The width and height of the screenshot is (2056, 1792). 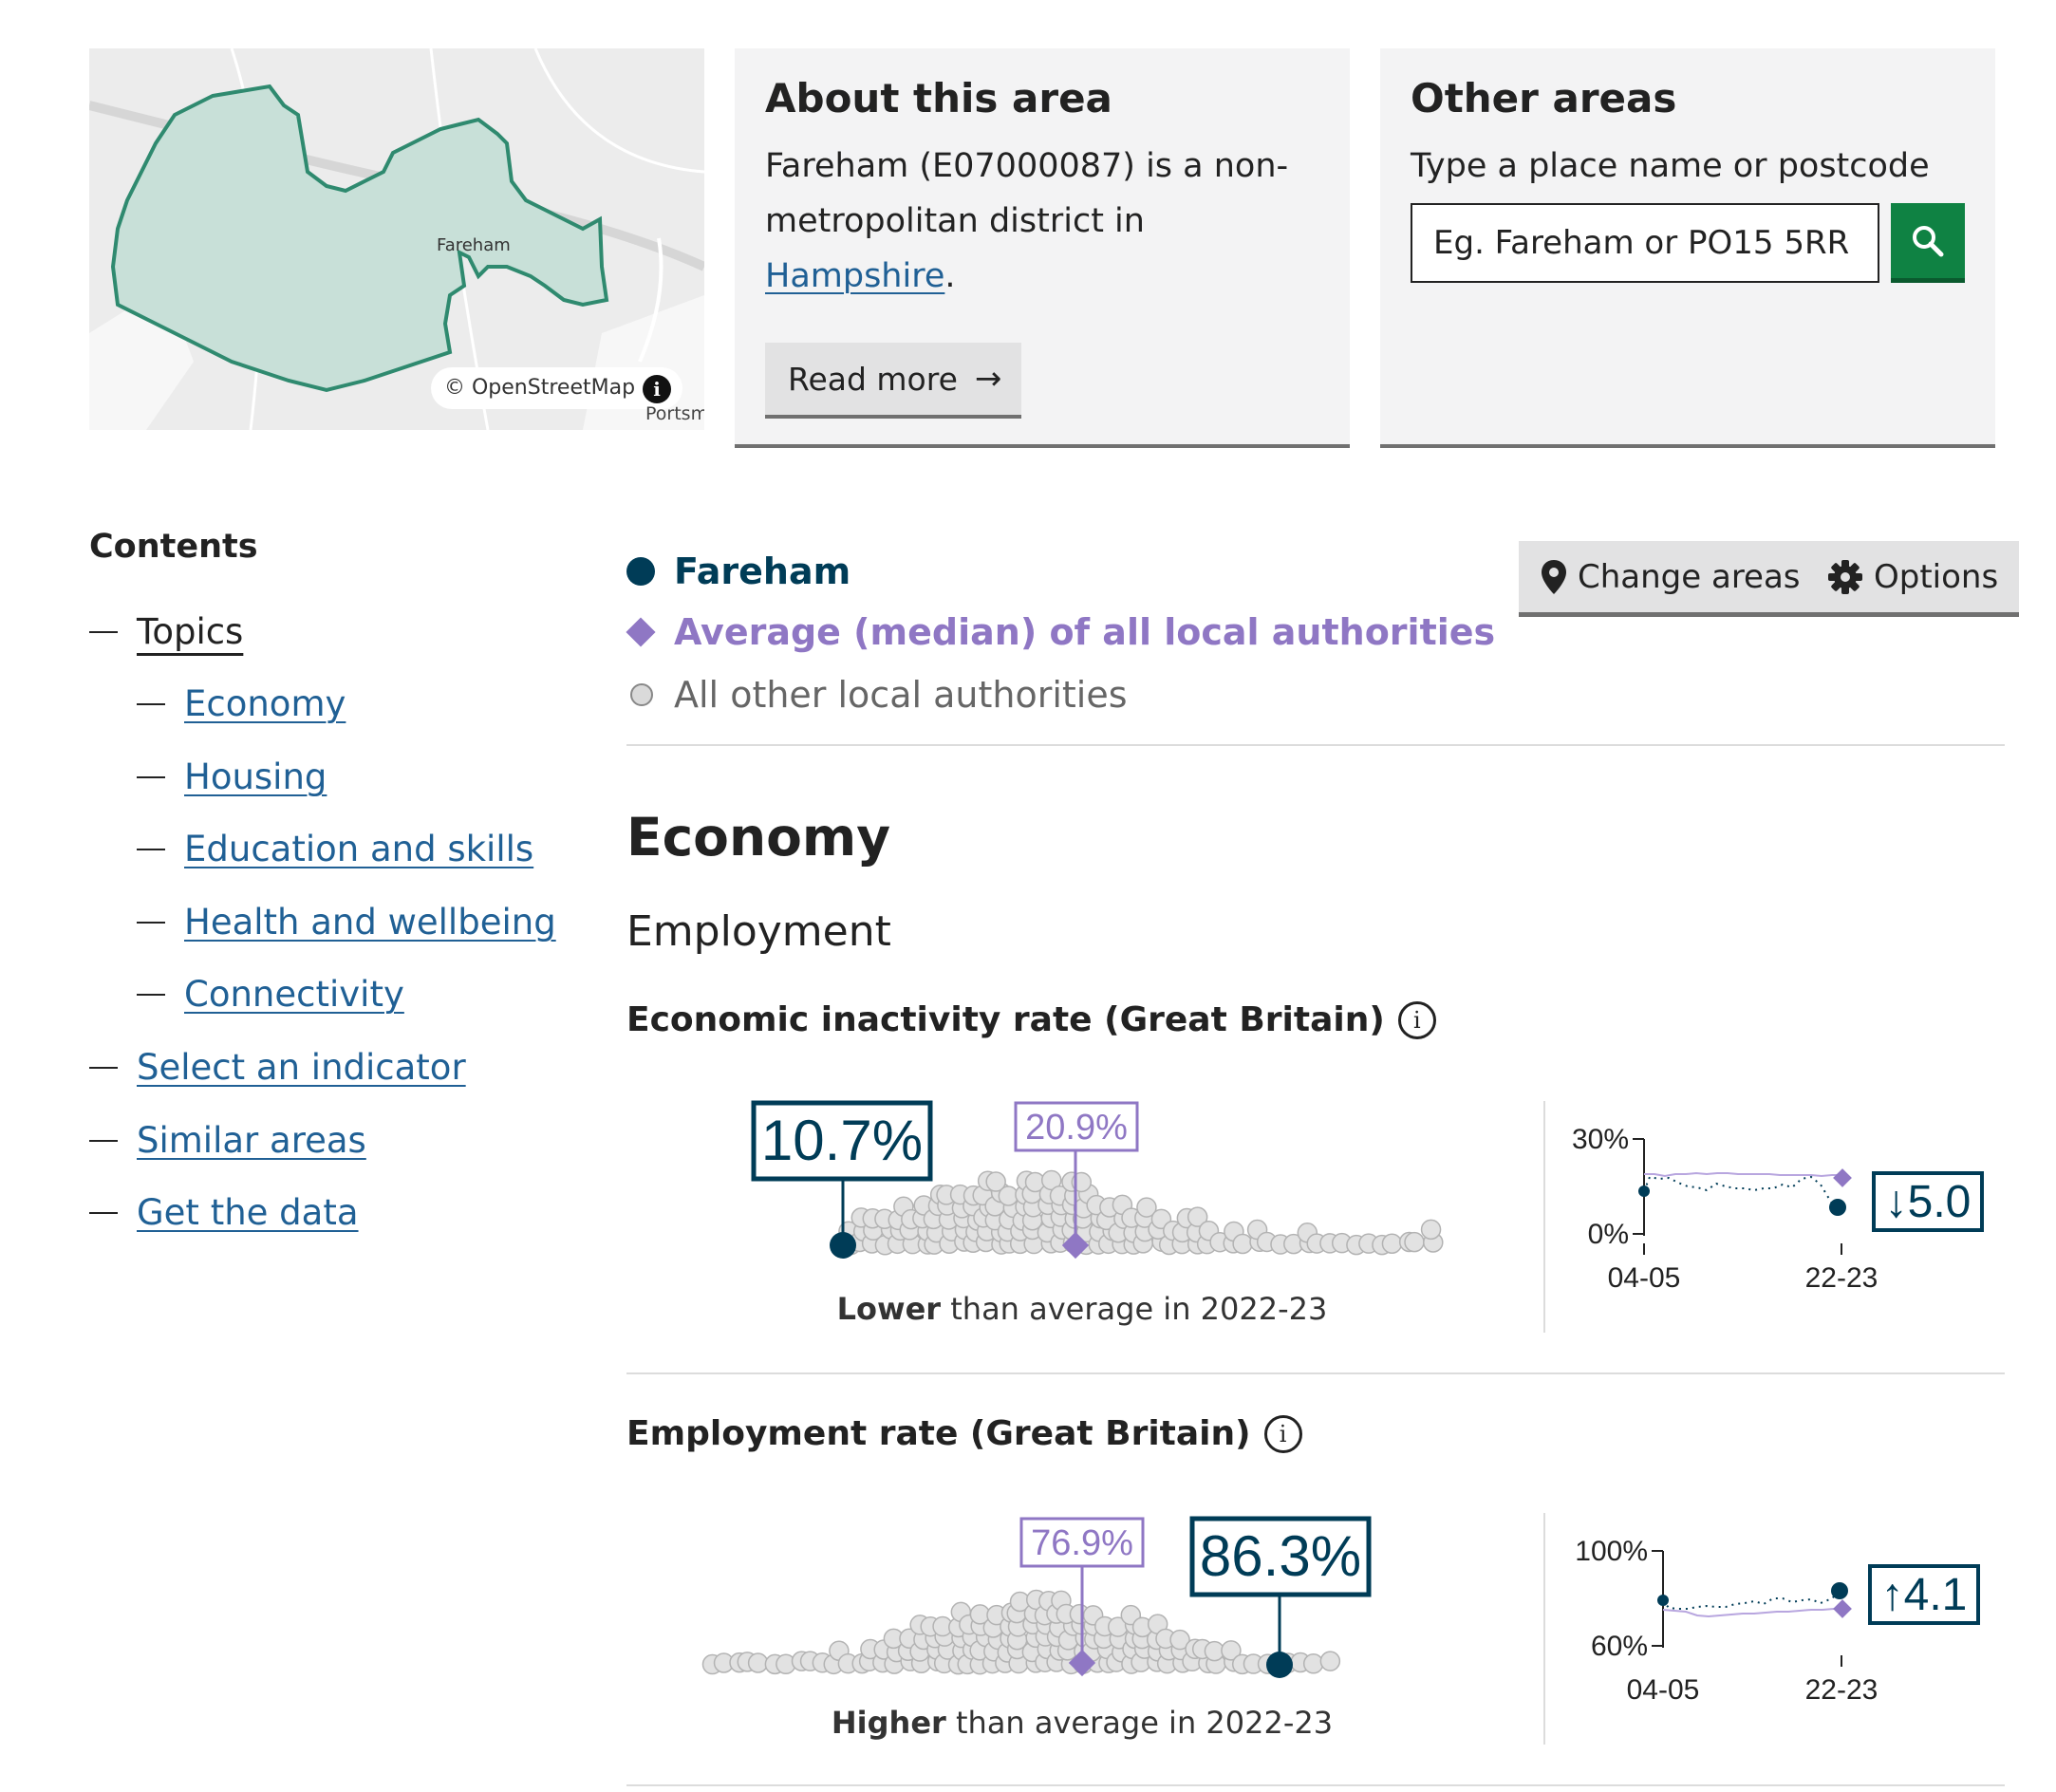 What do you see at coordinates (1840, 1590) in the screenshot?
I see `trend-end-point` at bounding box center [1840, 1590].